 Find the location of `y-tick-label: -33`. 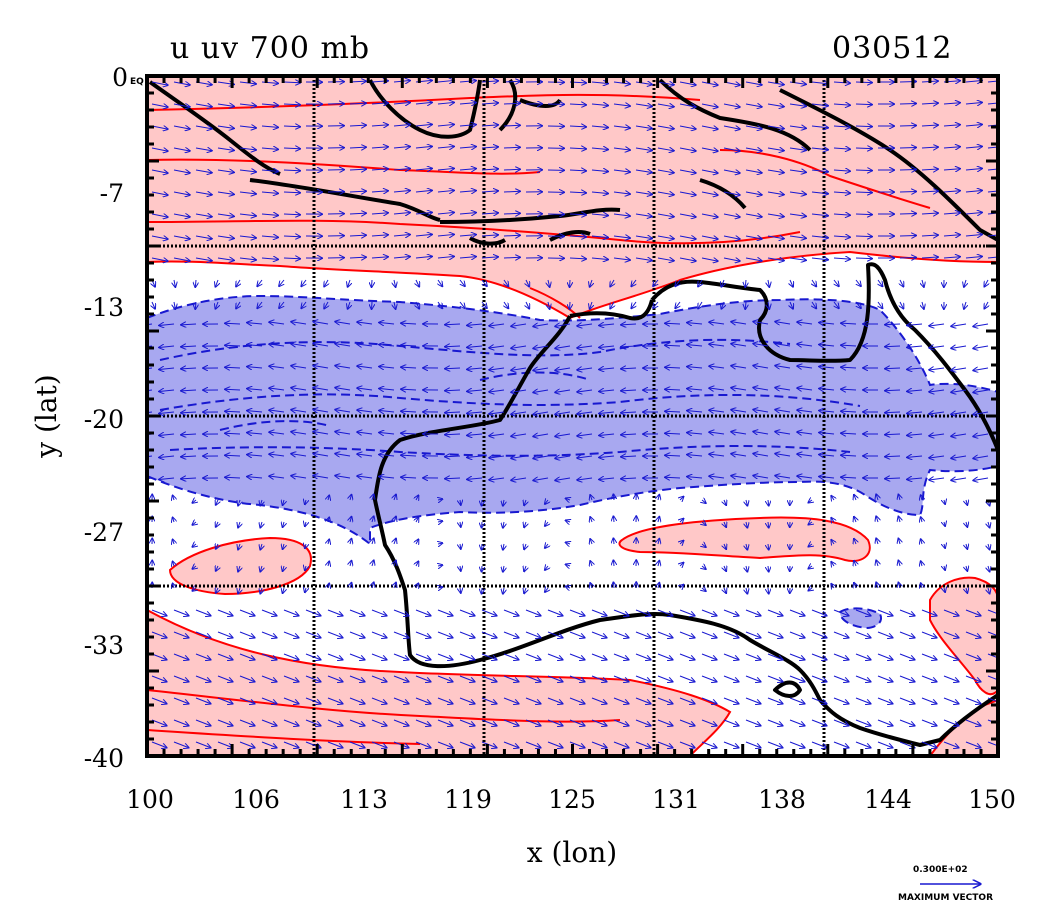

y-tick-label: -33 is located at coordinates (104, 645).